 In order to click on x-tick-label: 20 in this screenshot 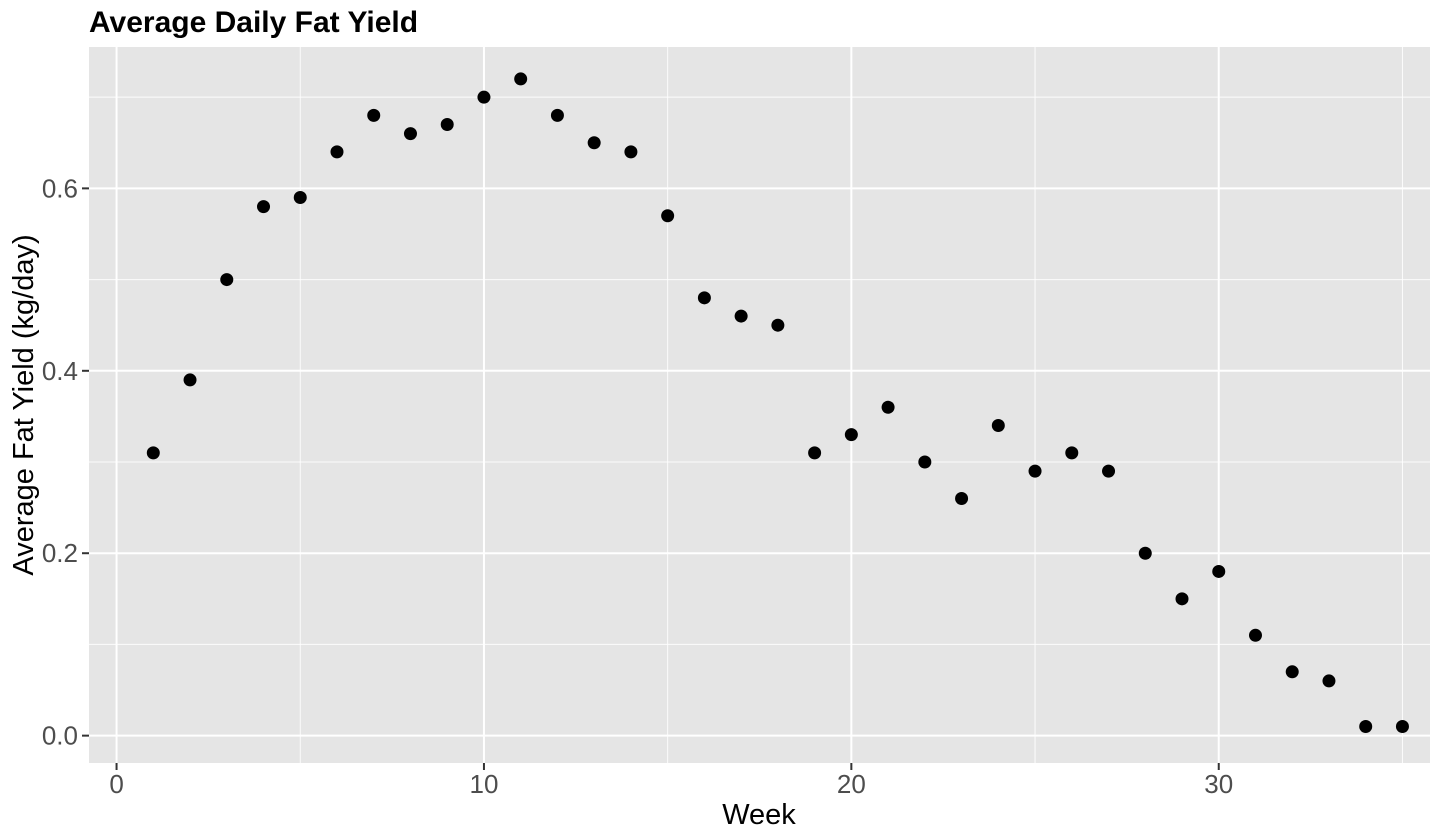, I will do `click(851, 784)`.